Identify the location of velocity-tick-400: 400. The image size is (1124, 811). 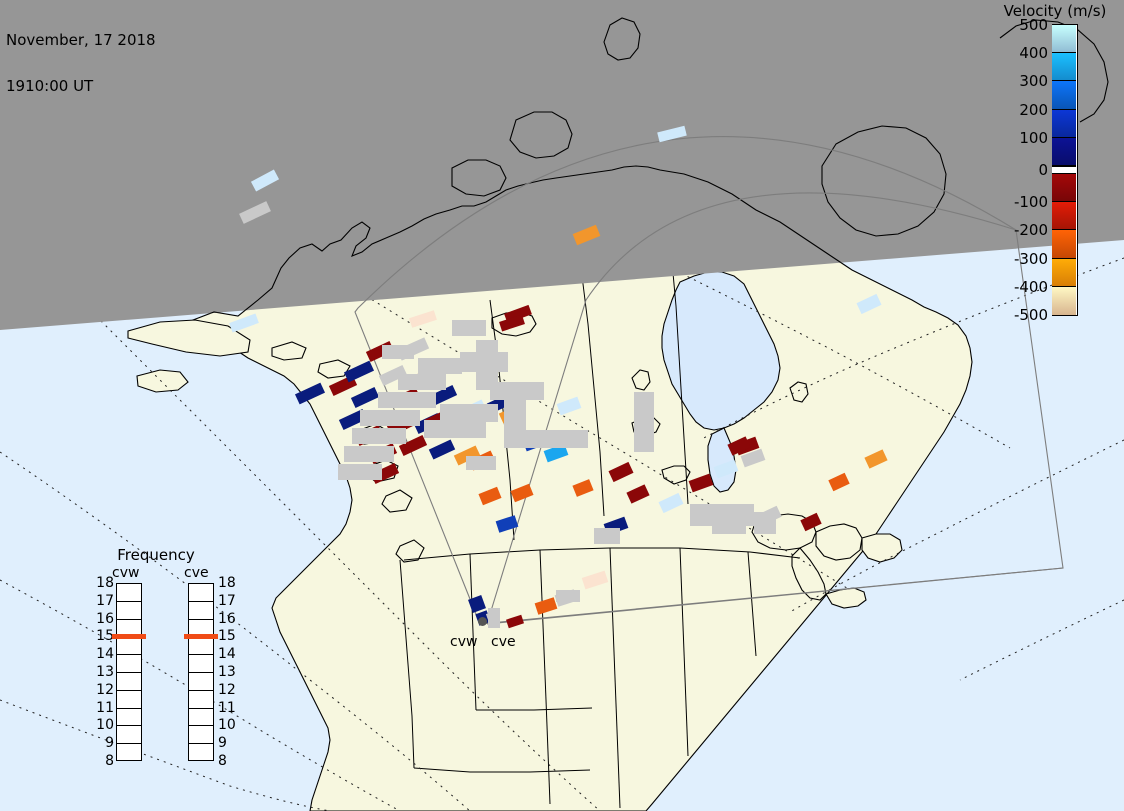
(1033, 53).